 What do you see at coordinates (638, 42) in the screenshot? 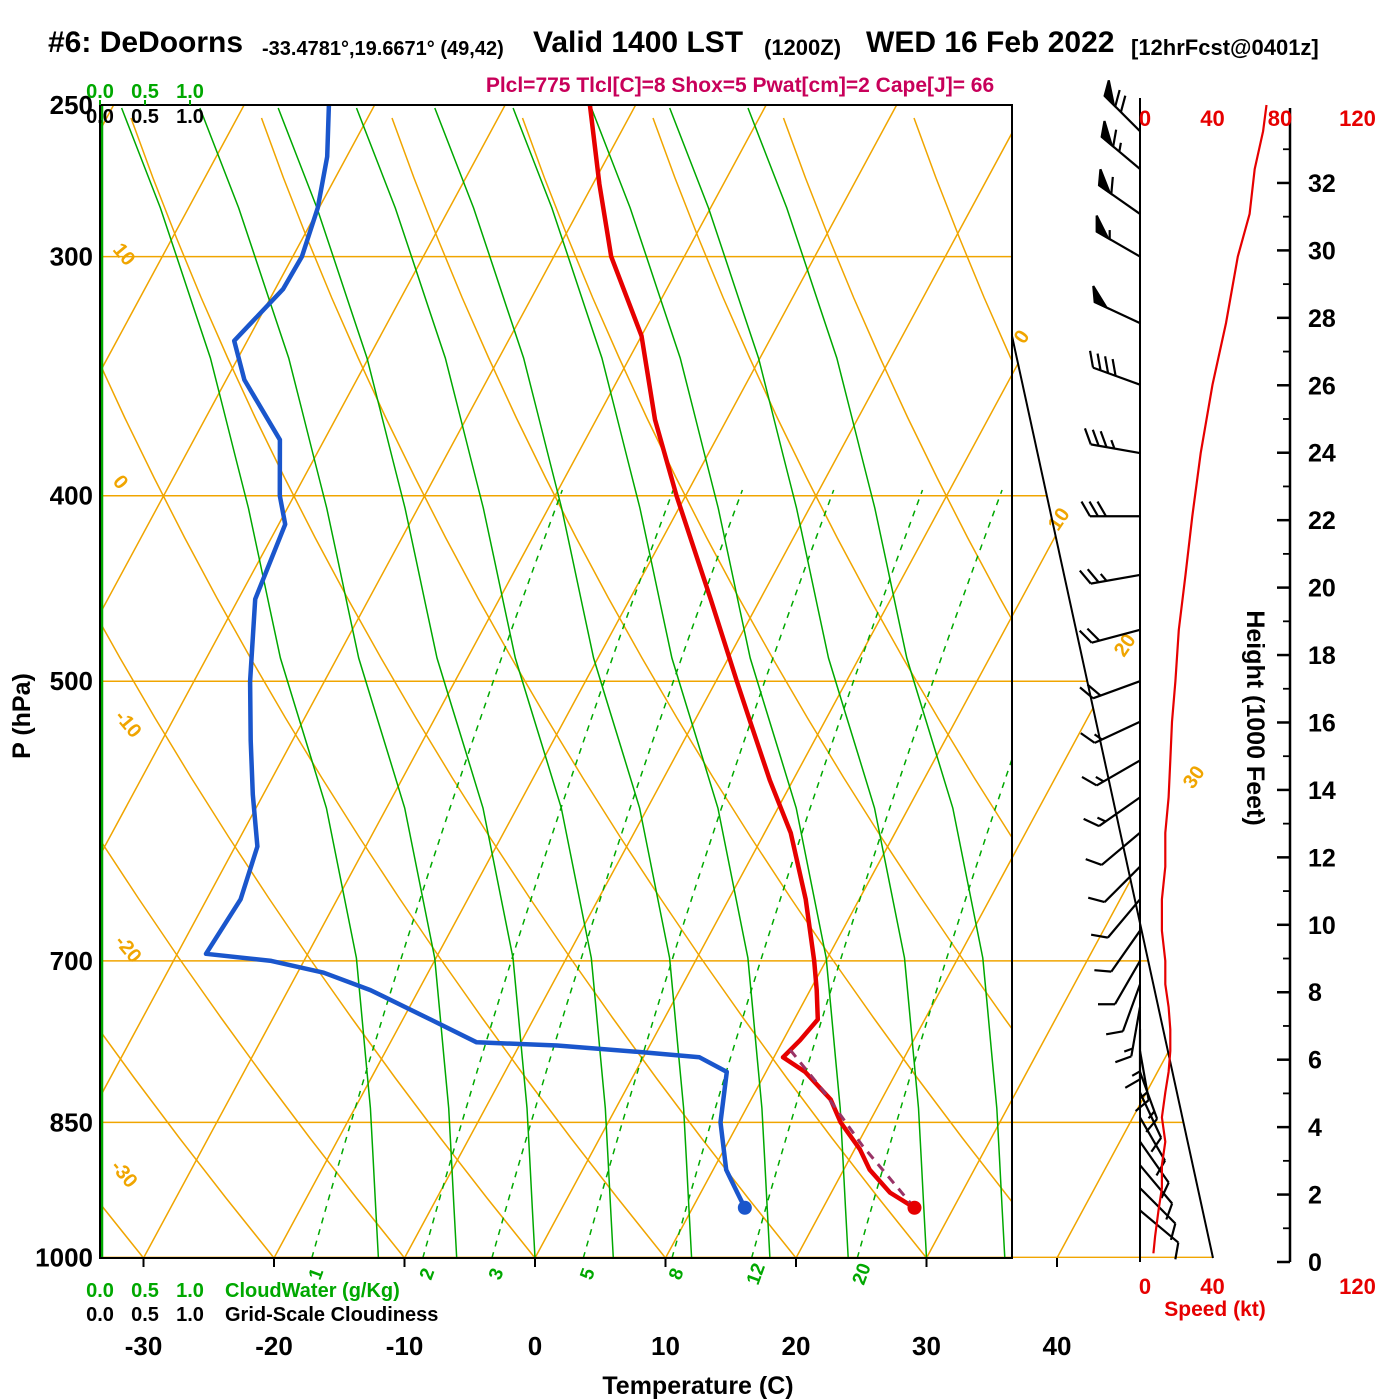
I see `valid-time: Valid 1400 LST` at bounding box center [638, 42].